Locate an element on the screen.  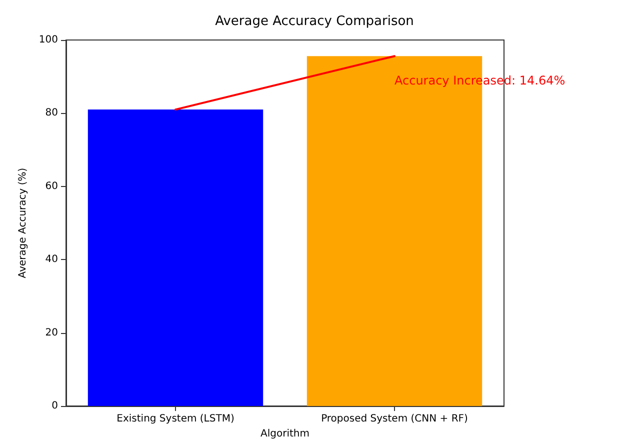
y-tick-label: 80 is located at coordinates (51, 113).